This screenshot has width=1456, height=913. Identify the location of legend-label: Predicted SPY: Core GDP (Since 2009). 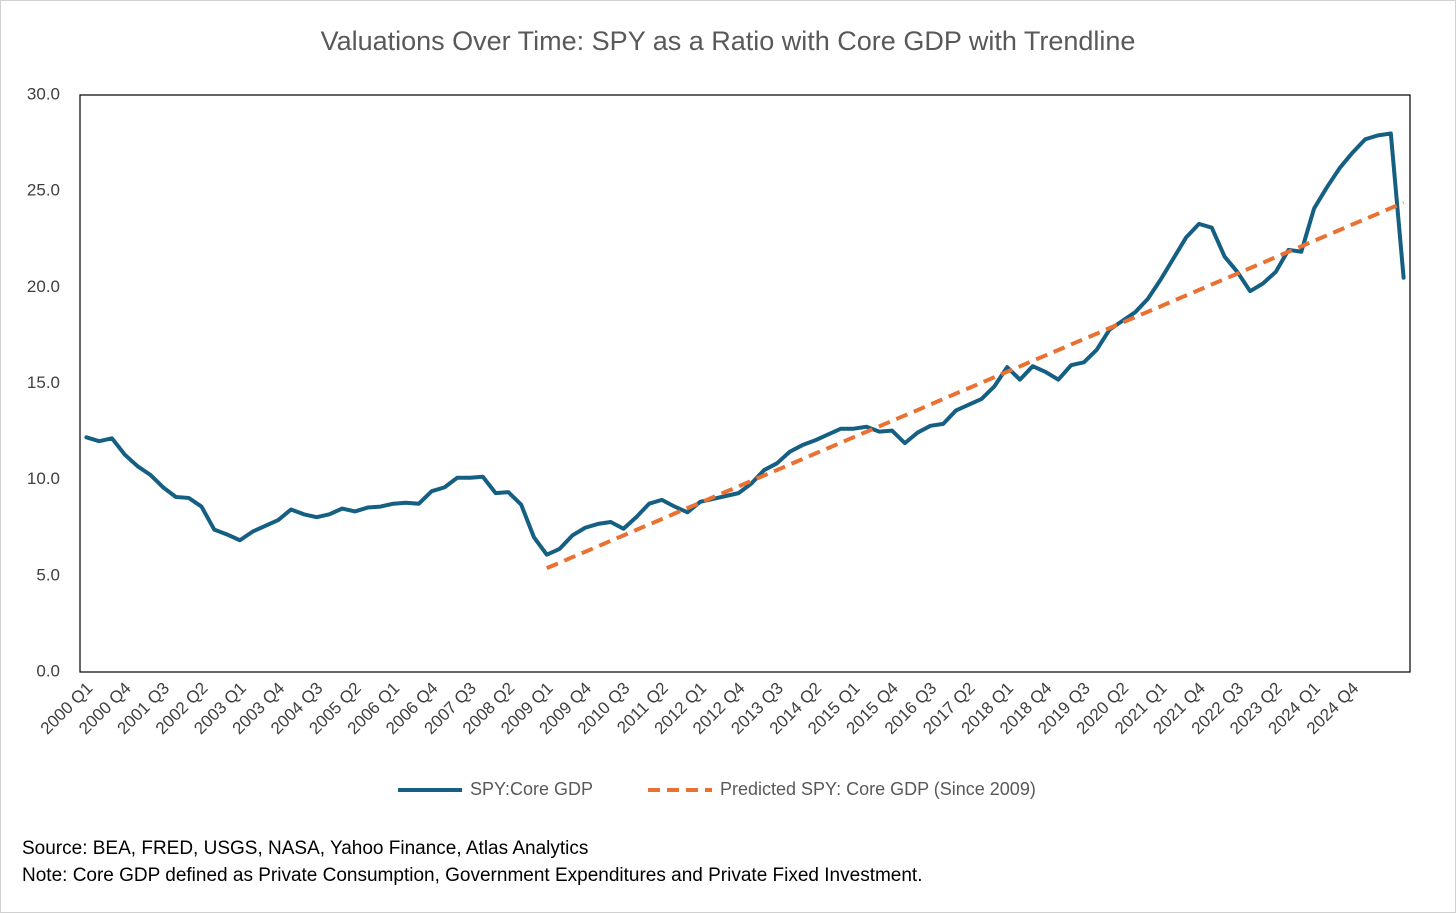
(878, 789).